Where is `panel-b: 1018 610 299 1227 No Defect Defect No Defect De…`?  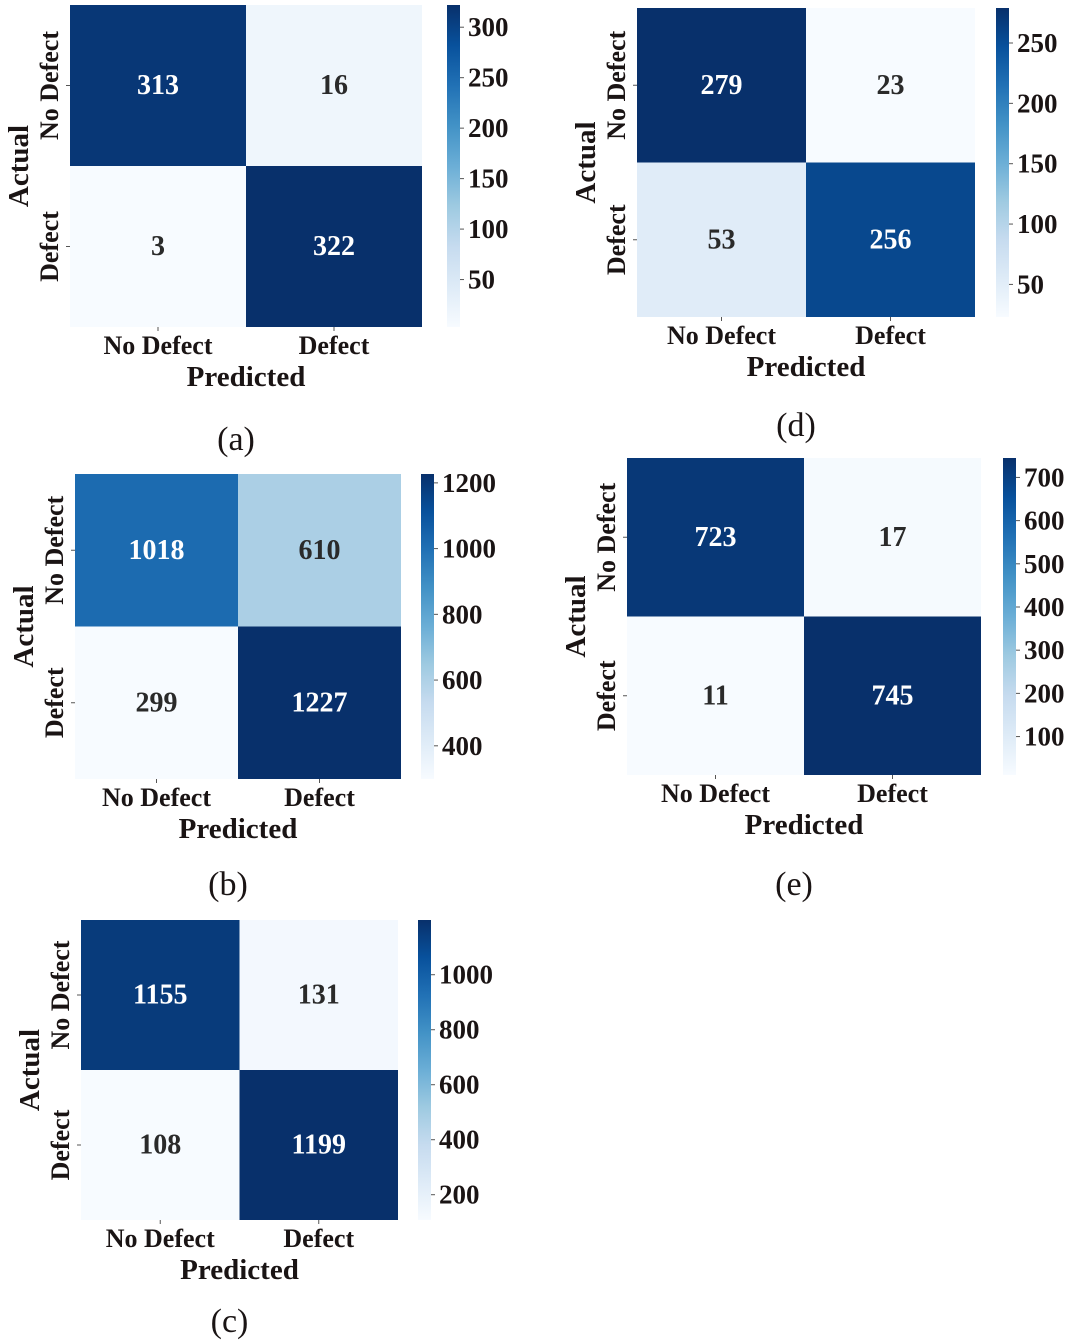 panel-b: 1018 610 299 1227 No Defect Defect No Defect De… is located at coordinates (252, 685).